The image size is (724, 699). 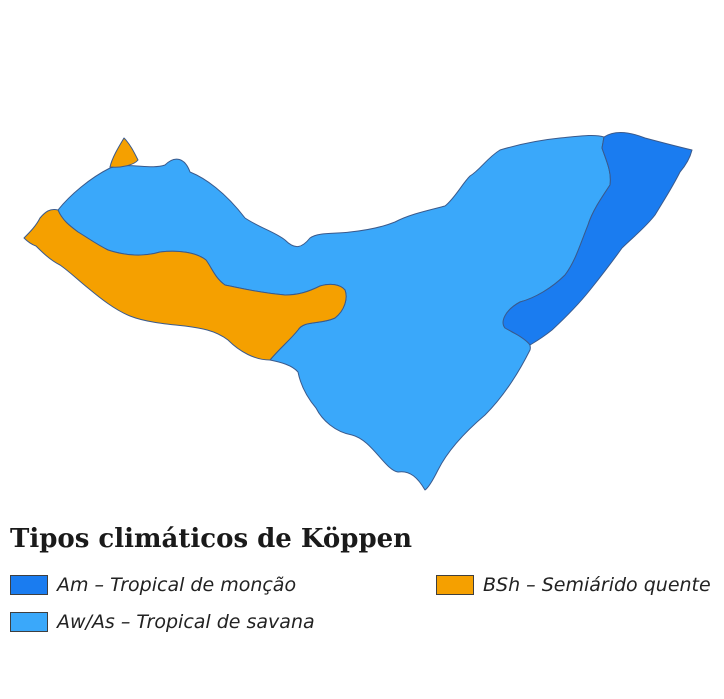 What do you see at coordinates (186, 622) in the screenshot?
I see `legend-label-aw-as: Aw/As – Tropical de savana` at bounding box center [186, 622].